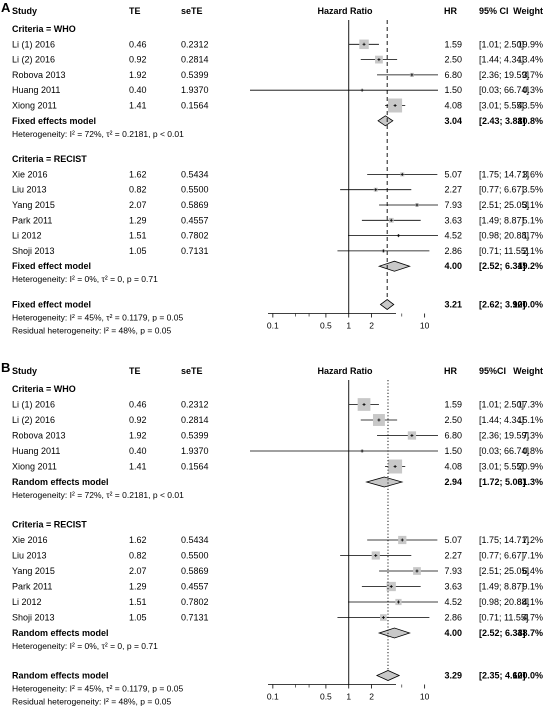 Image resolution: width=550 pixels, height=717 pixels. What do you see at coordinates (532, 571) in the screenshot?
I see `weight-value: 6.4%` at bounding box center [532, 571].